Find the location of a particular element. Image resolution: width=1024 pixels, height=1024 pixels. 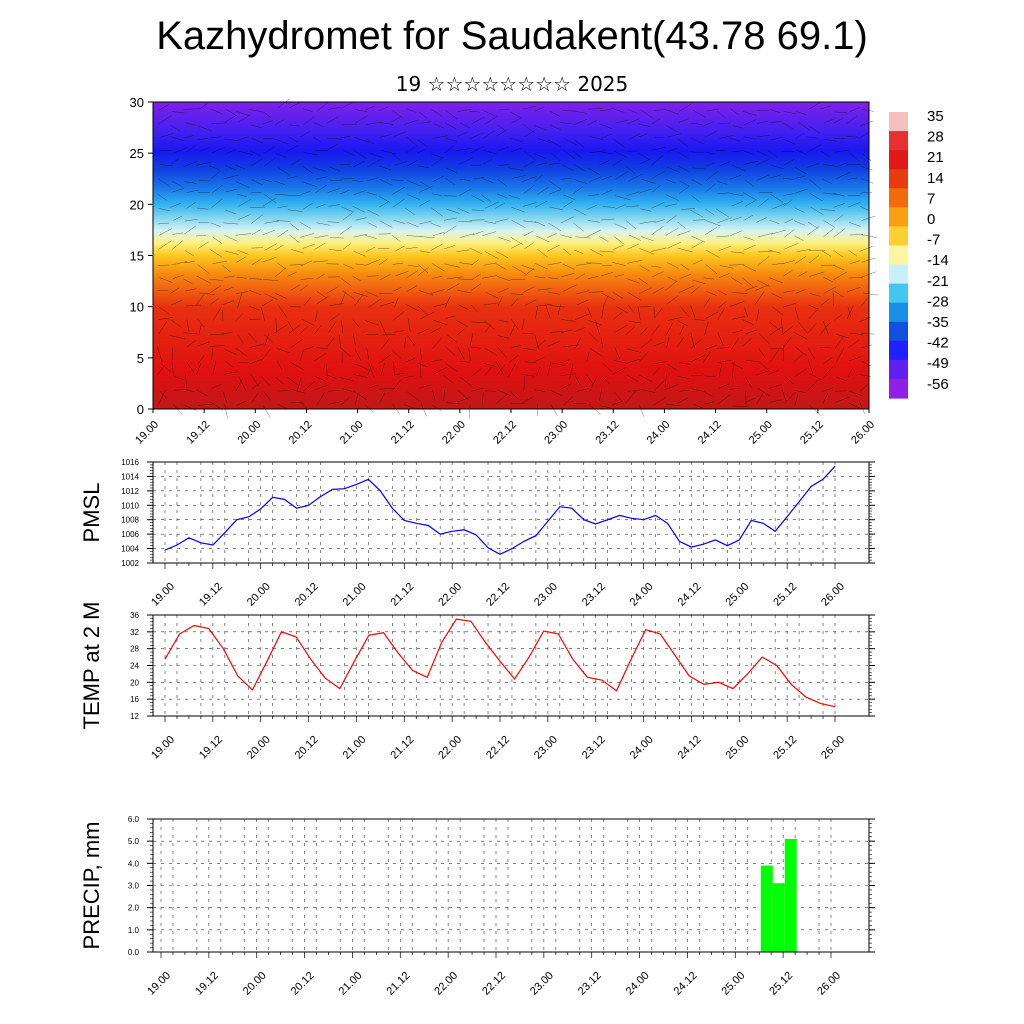

x-tick-label: 20.00 is located at coordinates (259, 748).